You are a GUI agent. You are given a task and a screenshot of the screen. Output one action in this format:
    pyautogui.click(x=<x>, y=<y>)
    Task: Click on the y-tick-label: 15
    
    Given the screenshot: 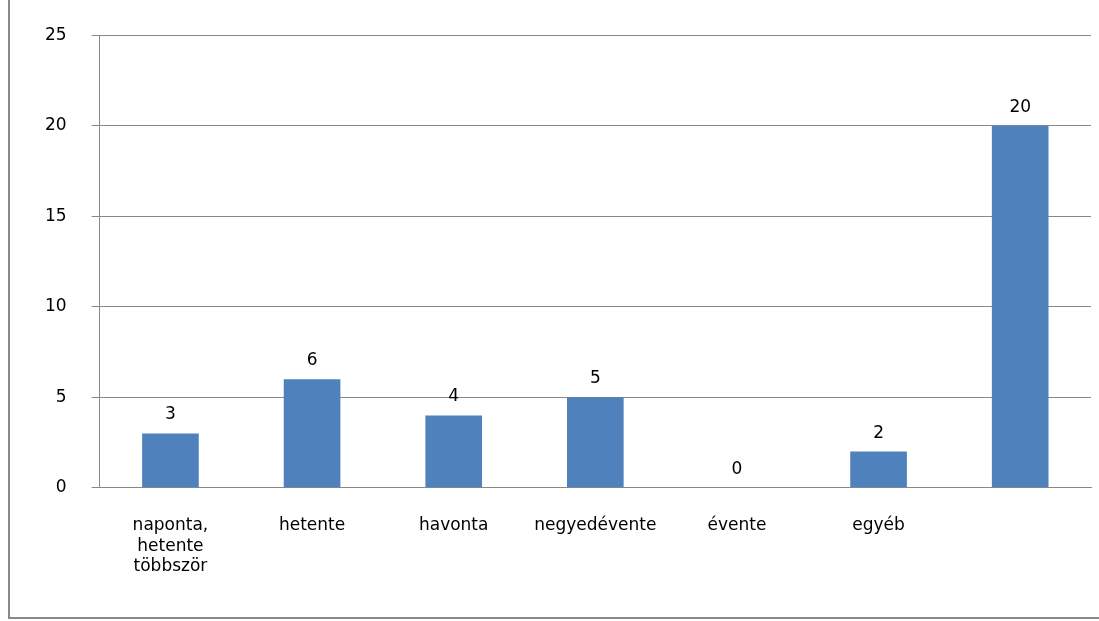 What is the action you would take?
    pyautogui.click(x=55, y=214)
    